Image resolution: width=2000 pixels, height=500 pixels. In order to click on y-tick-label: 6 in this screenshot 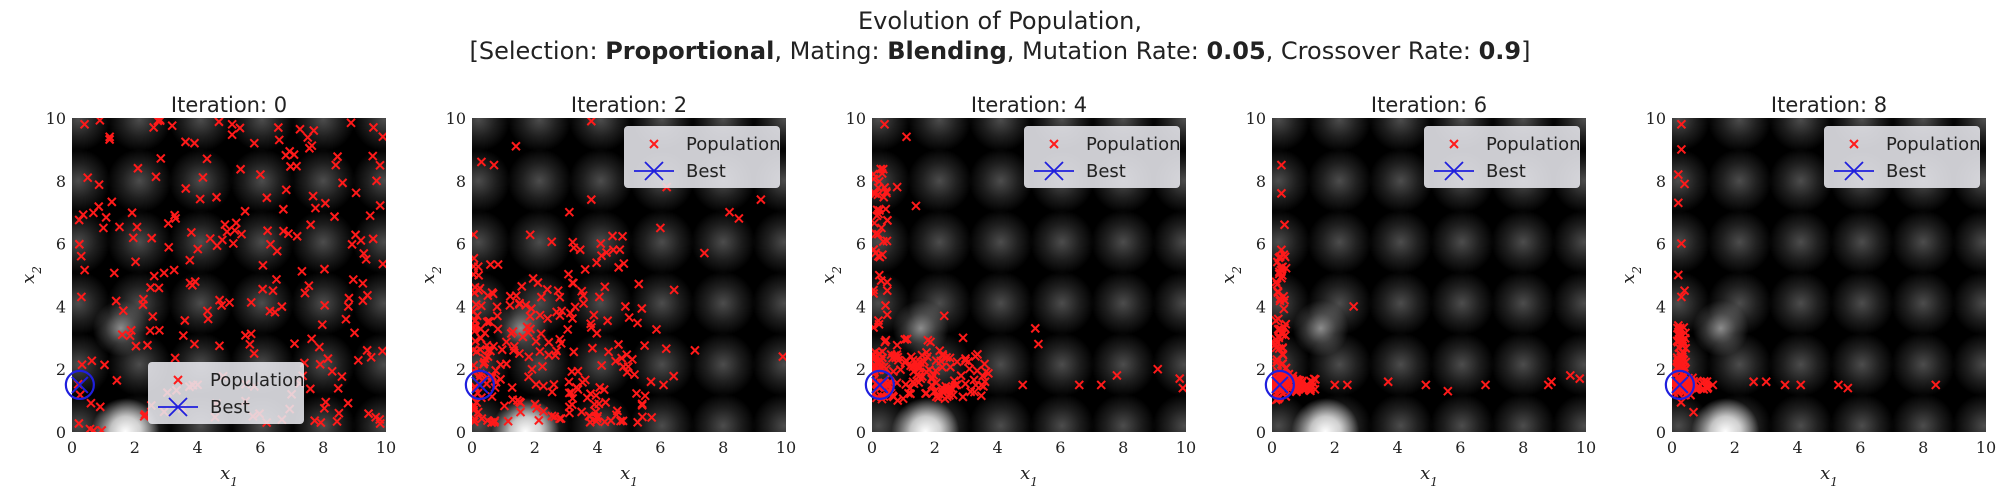, I will do `click(1661, 244)`.